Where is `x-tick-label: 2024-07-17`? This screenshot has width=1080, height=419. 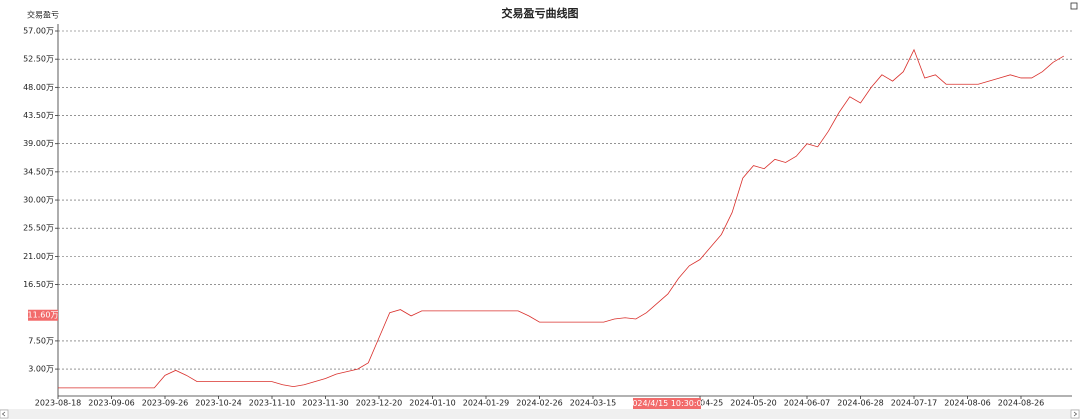 x-tick-label: 2024-07-17 is located at coordinates (914, 403).